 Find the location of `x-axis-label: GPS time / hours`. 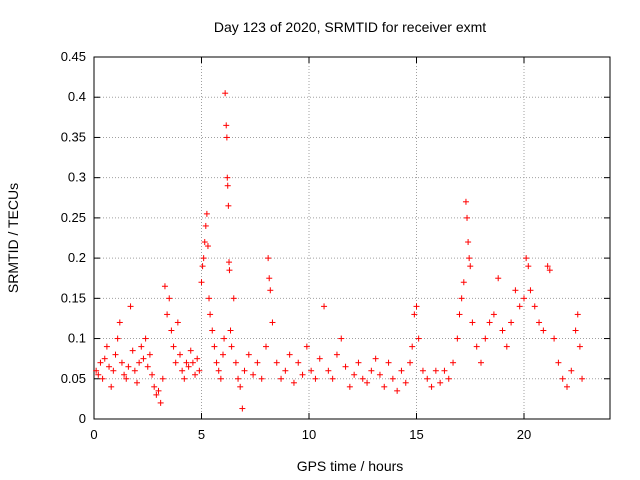

x-axis-label: GPS time / hours is located at coordinates (350, 466).